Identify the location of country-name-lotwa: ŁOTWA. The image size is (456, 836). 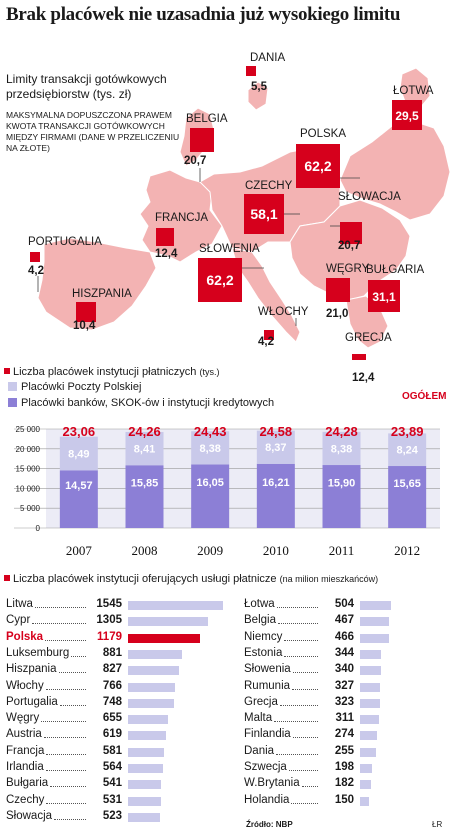
(413, 91).